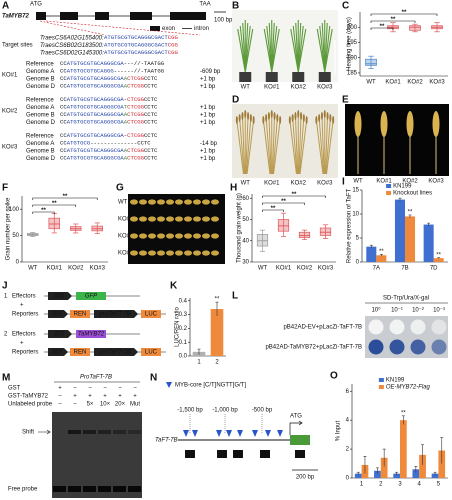 The image size is (452, 500). Describe the element at coordinates (376, 327) in the screenshot. I see `colony` at that location.